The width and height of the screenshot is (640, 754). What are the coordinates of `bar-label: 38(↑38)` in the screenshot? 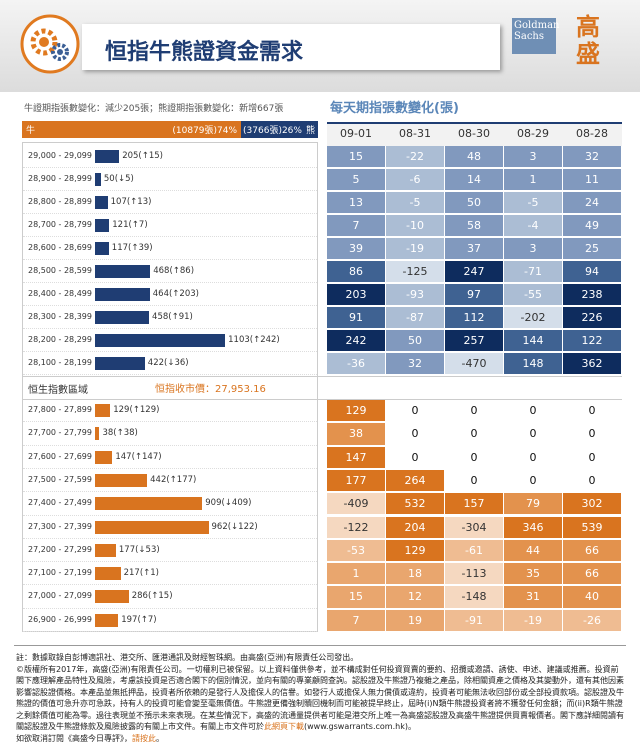 It's located at (120, 433).